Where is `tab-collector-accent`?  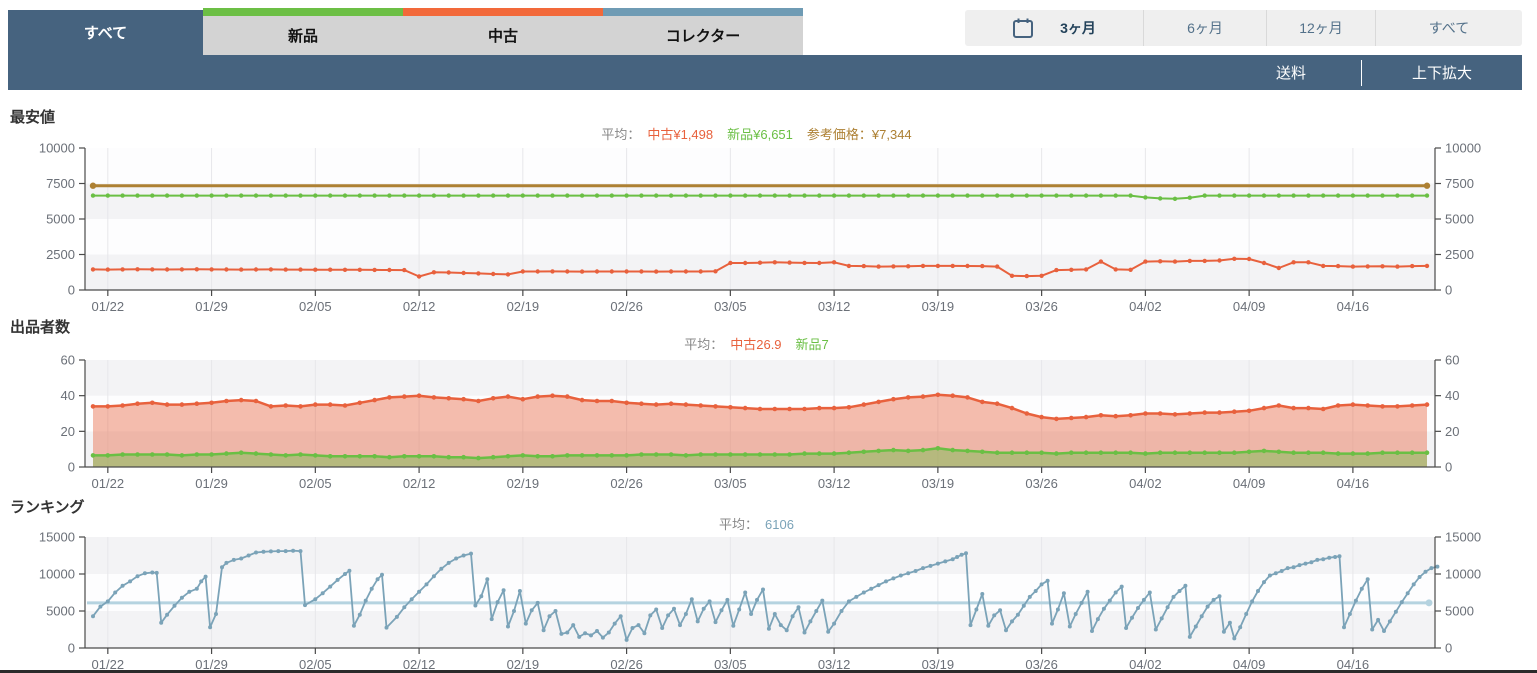 tab-collector-accent is located at coordinates (703, 12).